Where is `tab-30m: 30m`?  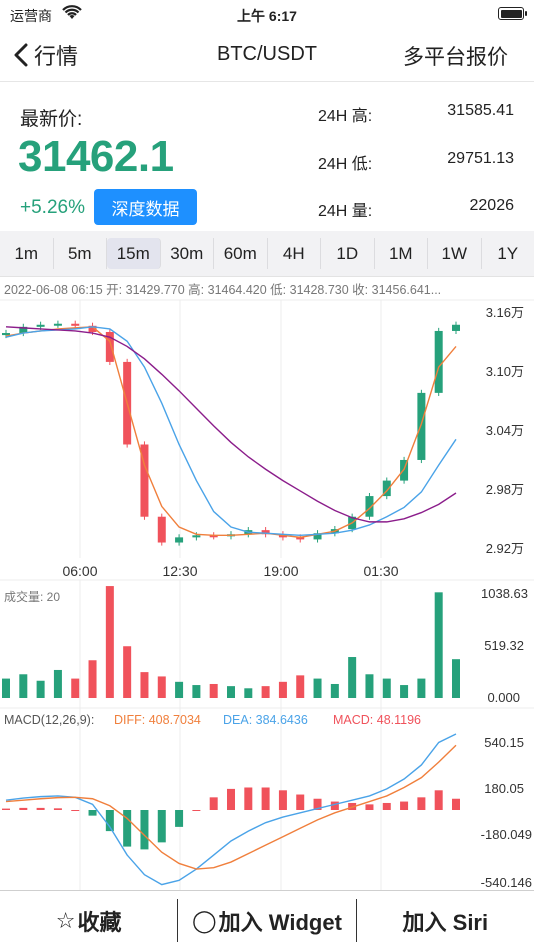
tab-30m: 30m is located at coordinates (187, 253).